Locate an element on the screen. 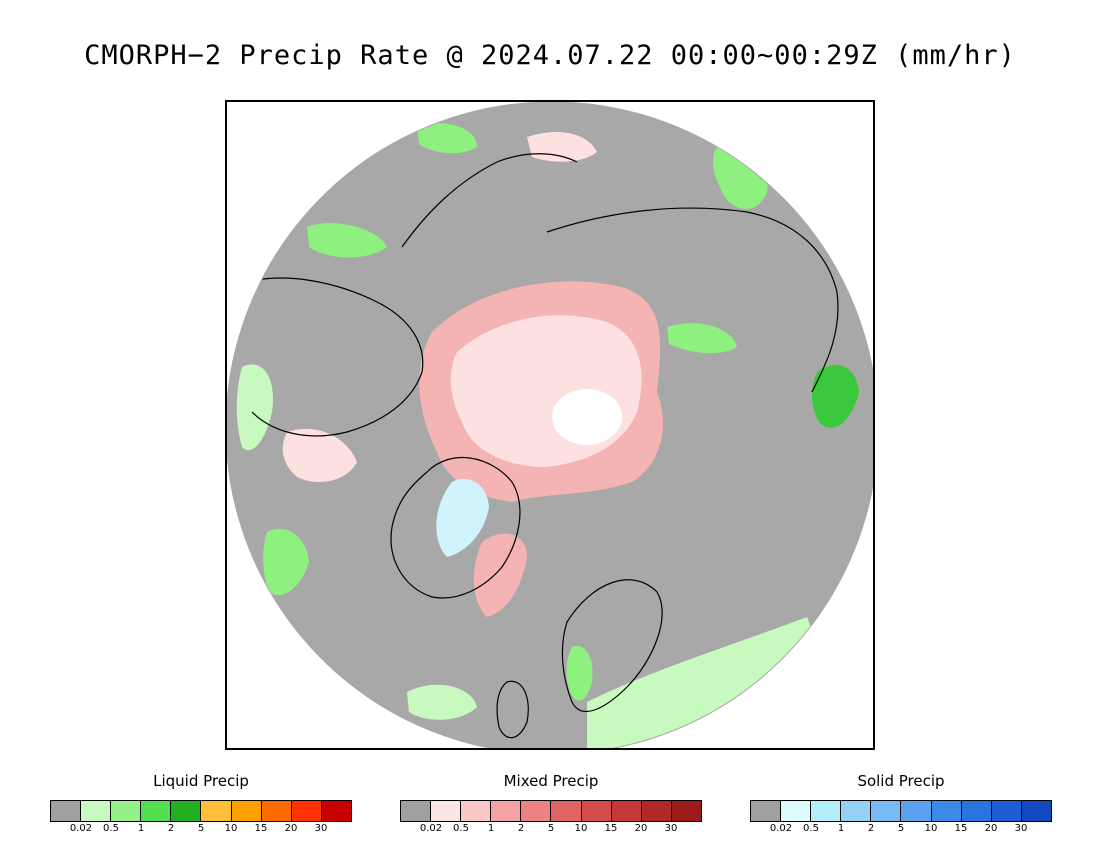  coastline-canada is located at coordinates (335, 357).